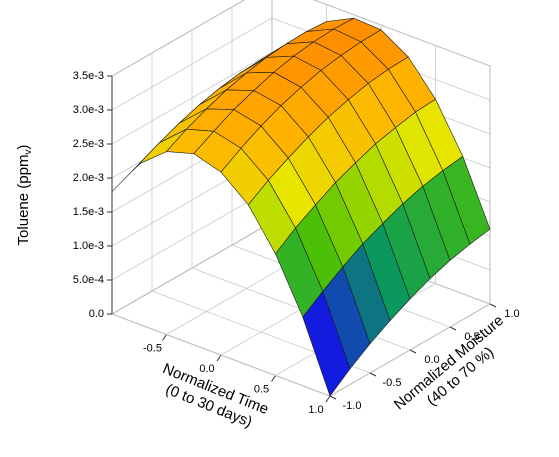  I want to click on z-tick-label: 1.0e-3, so click(88, 246).